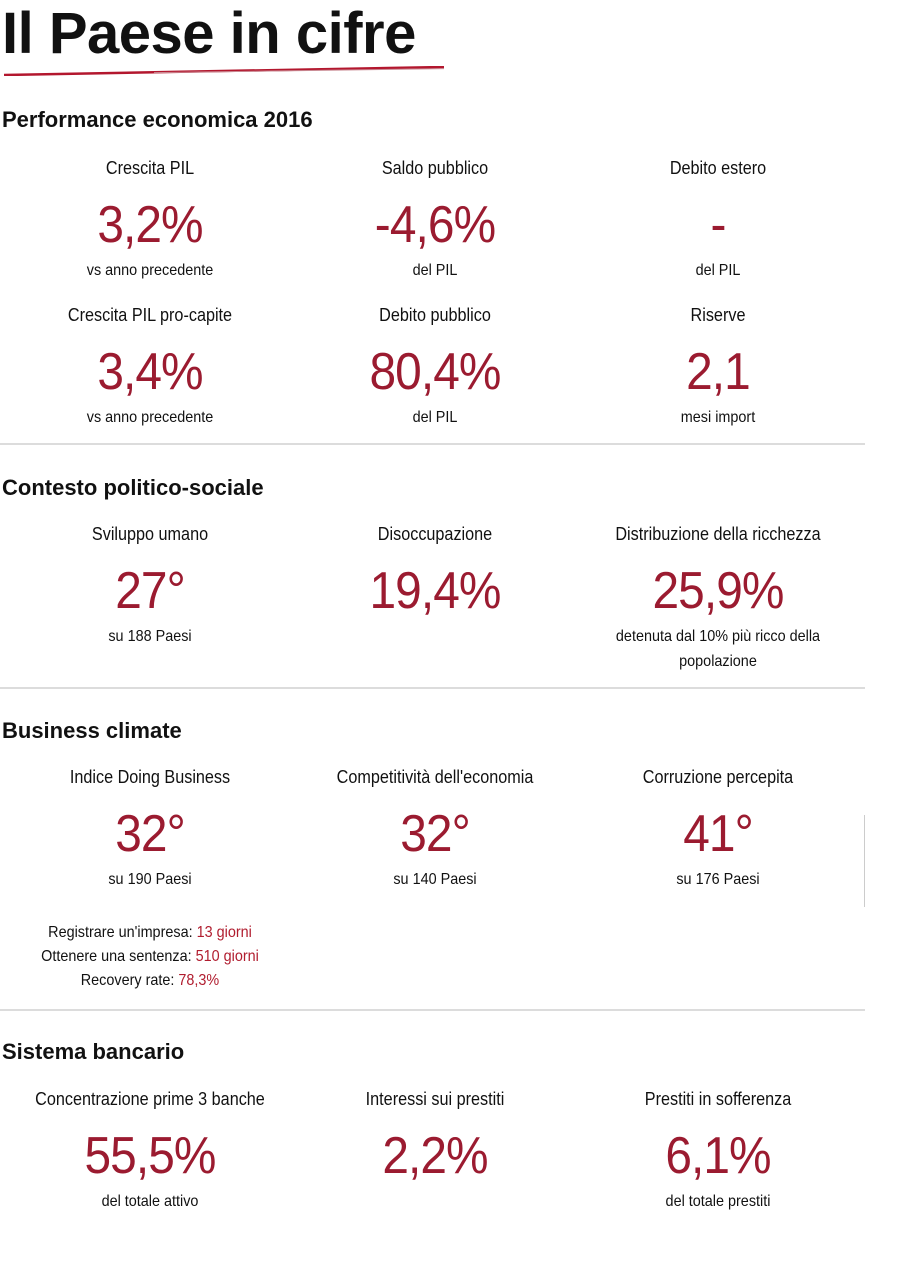 Image resolution: width=922 pixels, height=1271 pixels. Describe the element at coordinates (150, 372) in the screenshot. I see `metric-value: 3,4%` at that location.